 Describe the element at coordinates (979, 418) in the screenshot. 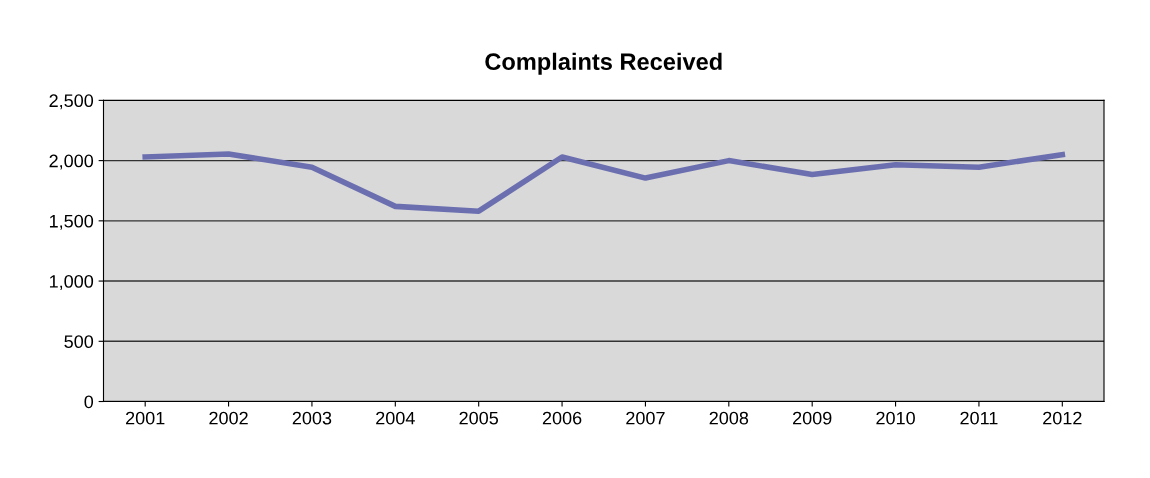

I see `x-tick-label: 2011` at that location.